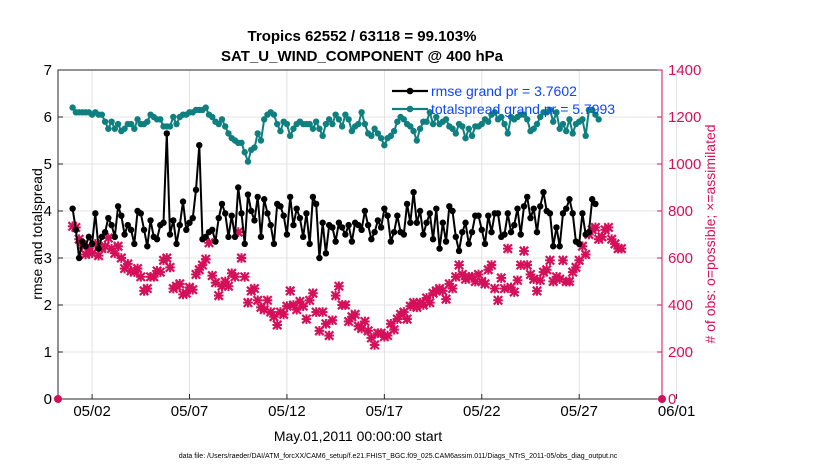 The width and height of the screenshot is (830, 470). I want to click on y-tick-label-right: 400, so click(680, 305).